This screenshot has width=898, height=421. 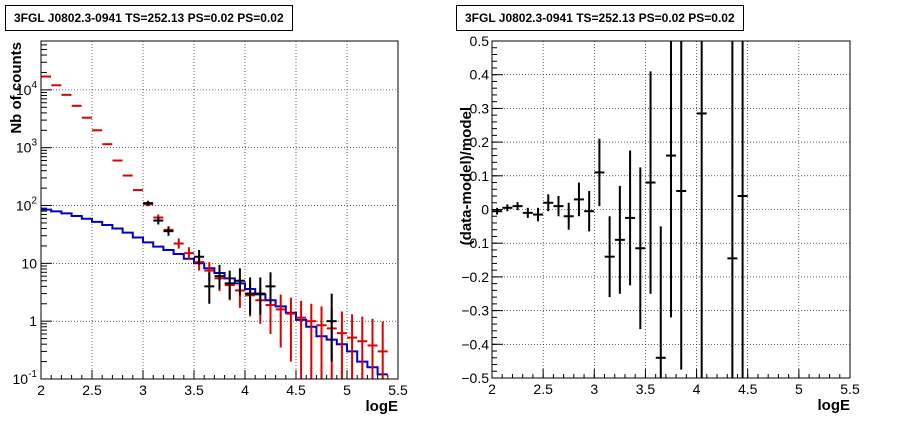 What do you see at coordinates (33, 321) in the screenshot?
I see `y-tick-label: 1` at bounding box center [33, 321].